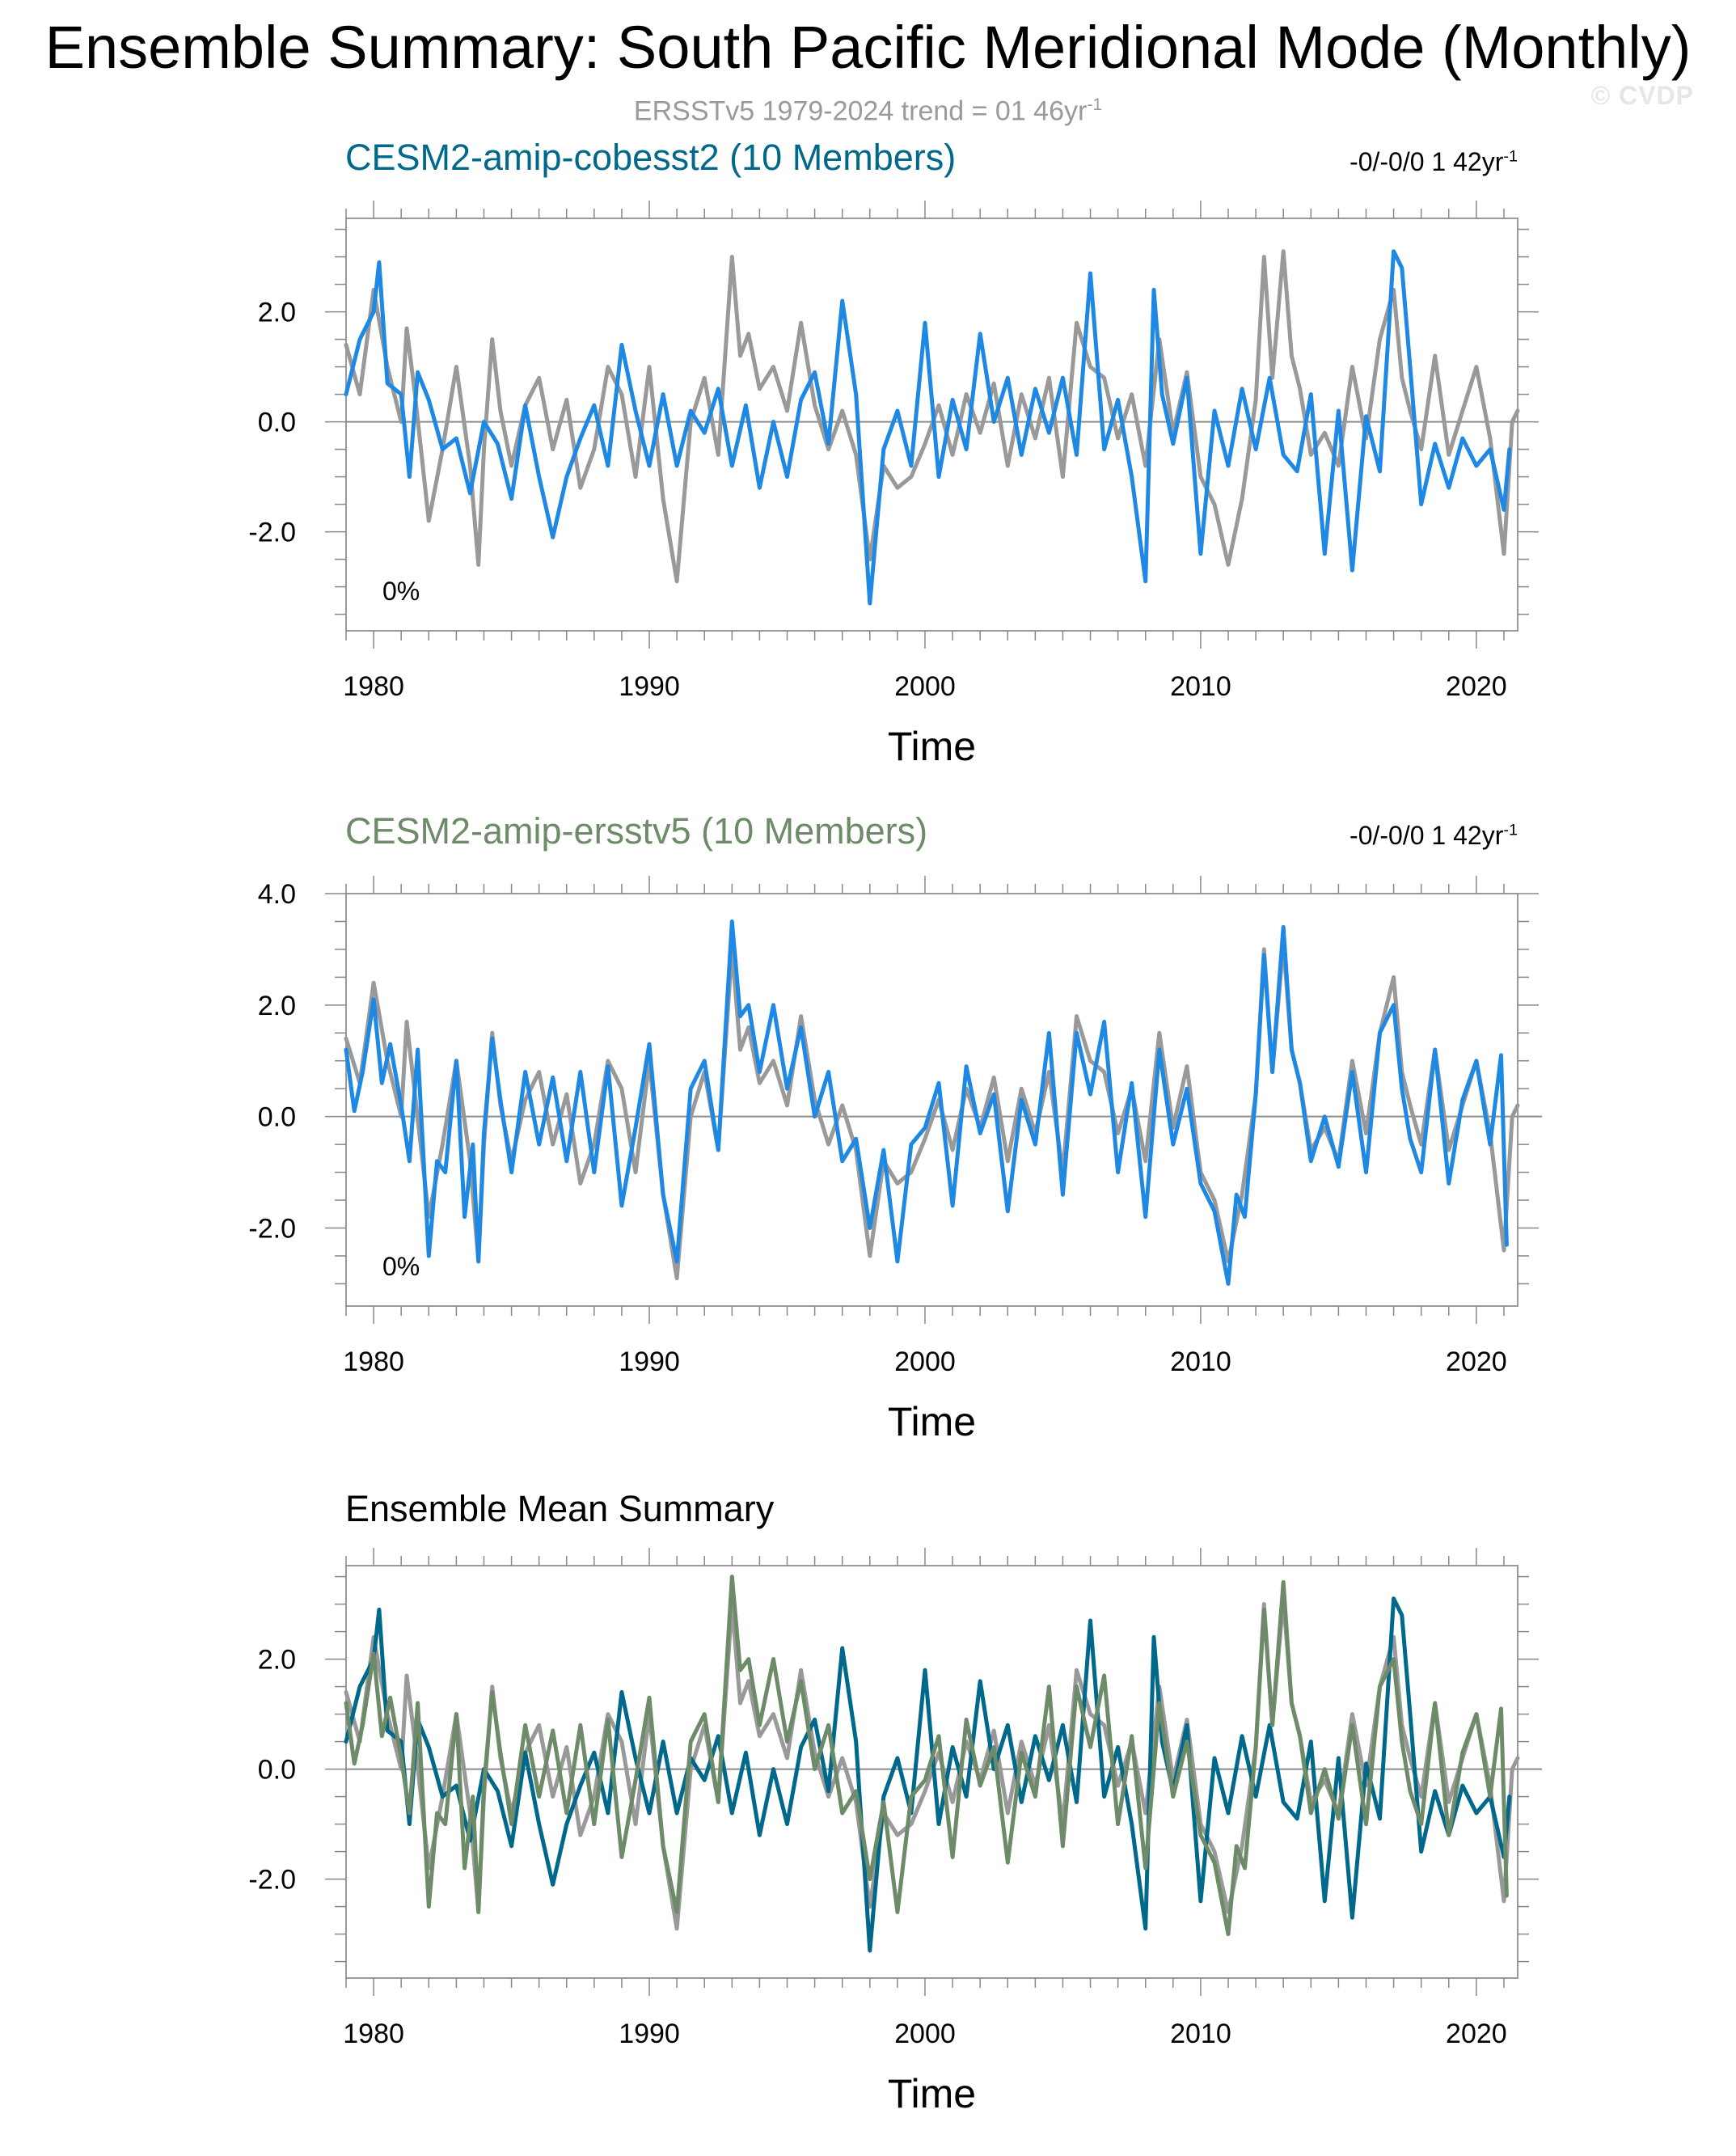 The image size is (1736, 2156). I want to click on panel-1-title: CESM2-amip-cobesst2 (10 Members), so click(651, 157).